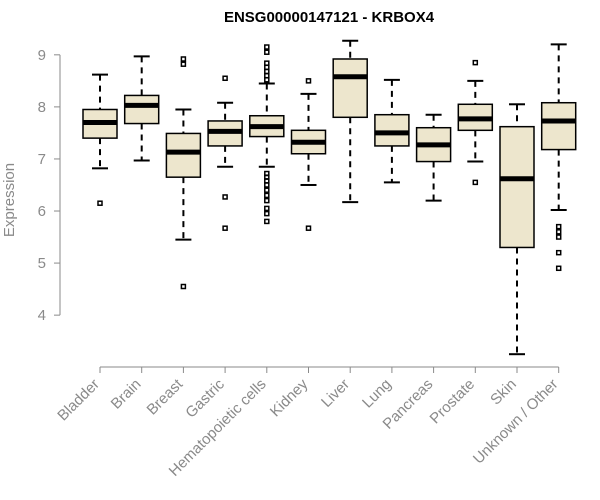 Image resolution: width=600 pixels, height=500 pixels. What do you see at coordinates (503, 392) in the screenshot?
I see `x-tick-label: Skin` at bounding box center [503, 392].